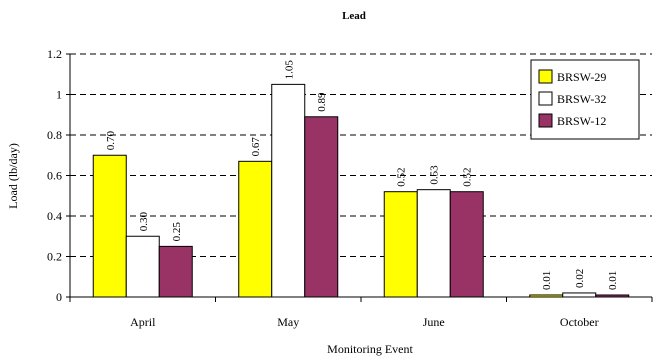 Image resolution: width=657 pixels, height=362 pixels. What do you see at coordinates (143, 322) in the screenshot?
I see `x-tick-label: April` at bounding box center [143, 322].